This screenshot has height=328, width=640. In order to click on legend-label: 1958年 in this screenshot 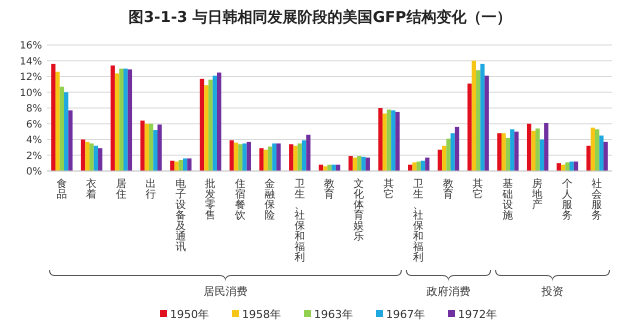, I will do `click(261, 314)`.